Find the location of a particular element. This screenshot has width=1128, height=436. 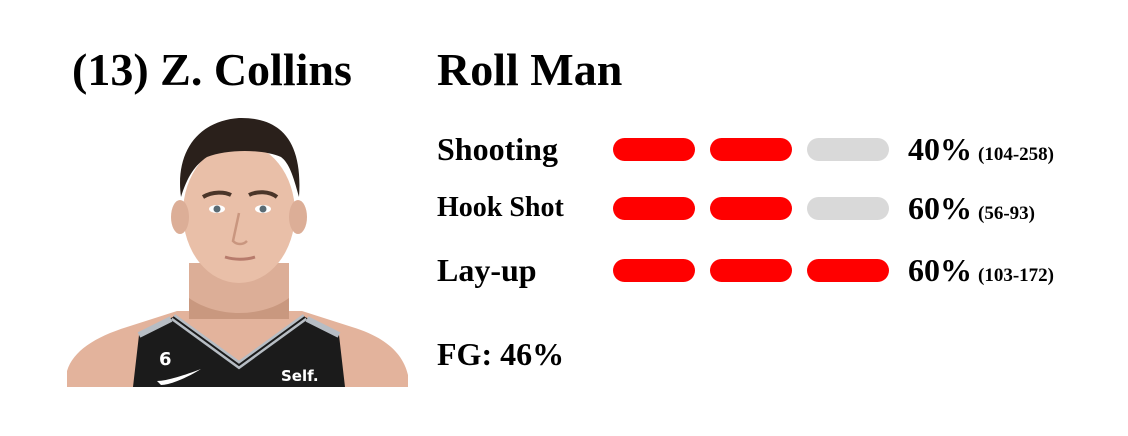

stat-row-hook-shot: Hook Shot 60% (56-93) is located at coordinates (777, 208).